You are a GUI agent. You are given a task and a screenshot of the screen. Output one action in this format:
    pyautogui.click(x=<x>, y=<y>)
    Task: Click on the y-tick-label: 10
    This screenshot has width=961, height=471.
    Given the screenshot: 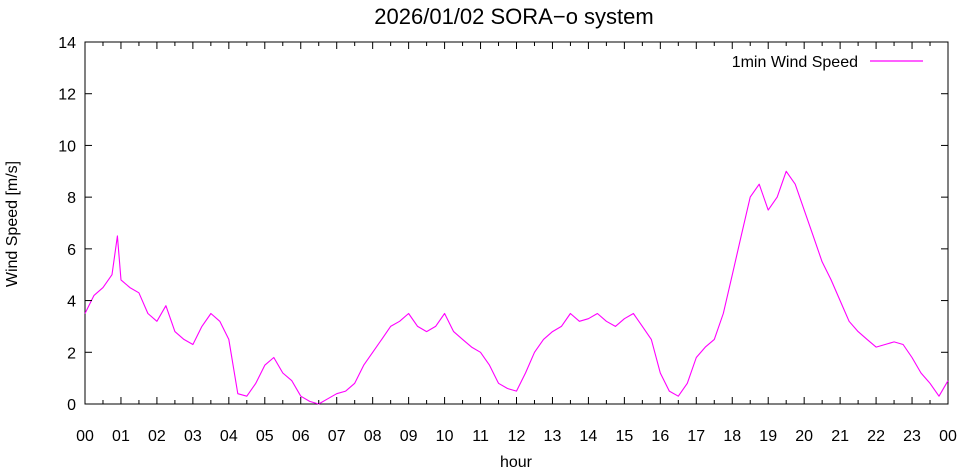 What is the action you would take?
    pyautogui.click(x=67, y=146)
    